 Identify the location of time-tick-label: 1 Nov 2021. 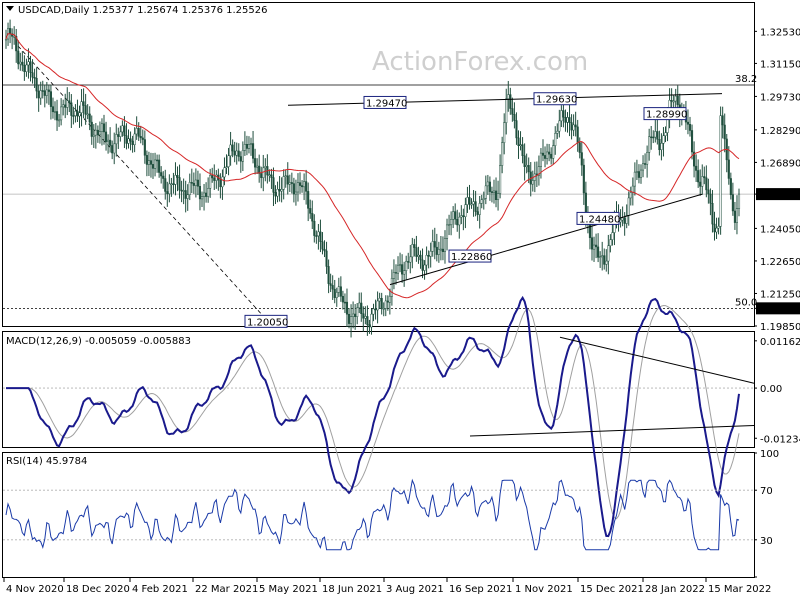
(544, 589).